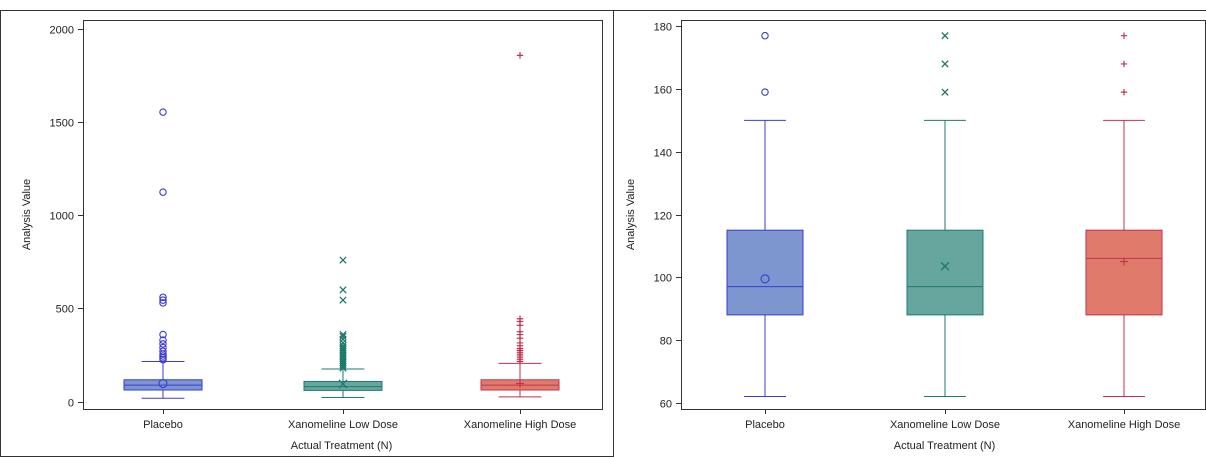 Image resolution: width=1206 pixels, height=457 pixels. I want to click on y-tick-label: 1500, so click(62, 124).